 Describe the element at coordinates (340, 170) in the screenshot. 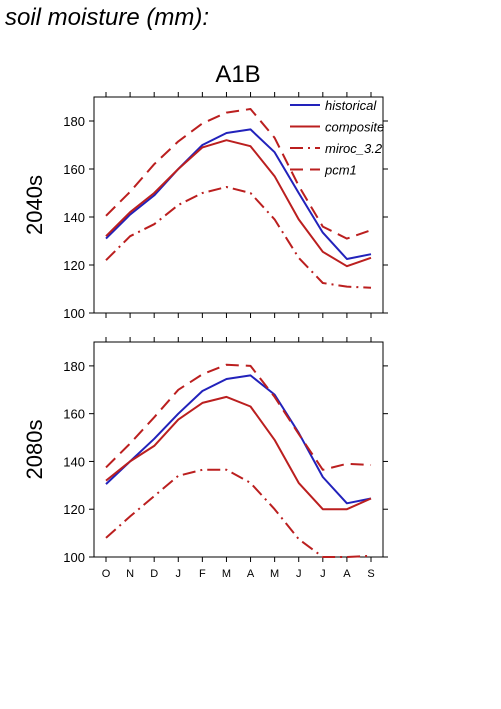

I see `legend-label: pcm1` at that location.